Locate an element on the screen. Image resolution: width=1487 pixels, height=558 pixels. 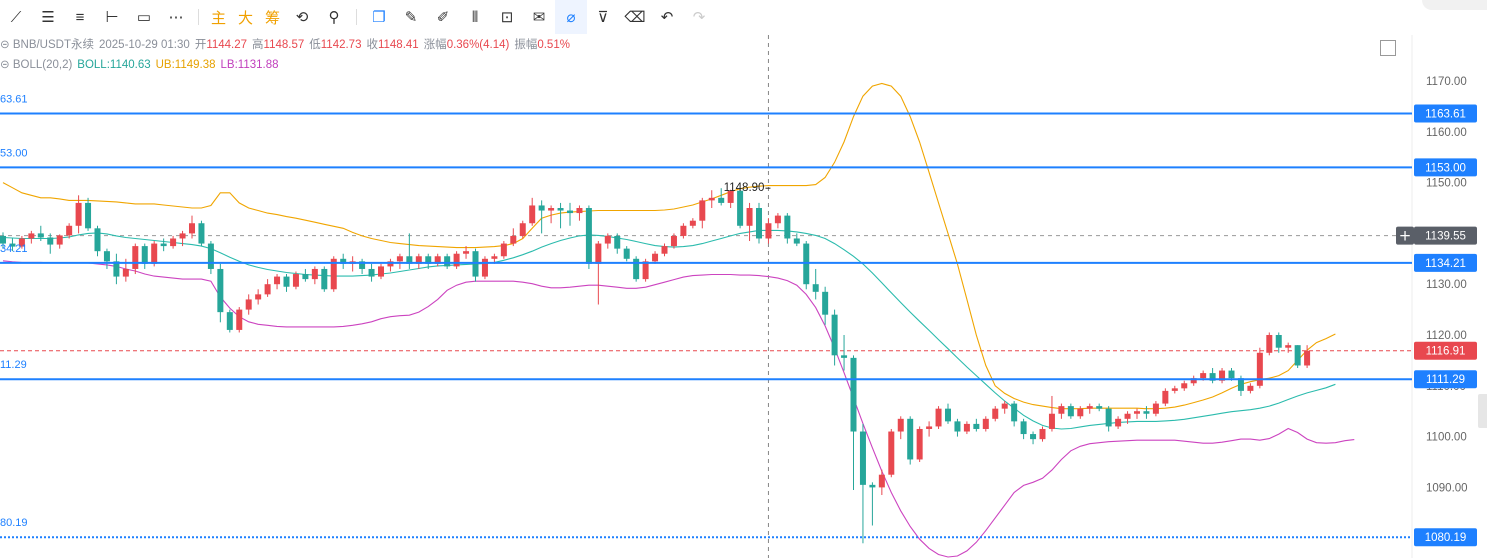
horizontal-line-left-label: 63.61 is located at coordinates (14, 99).